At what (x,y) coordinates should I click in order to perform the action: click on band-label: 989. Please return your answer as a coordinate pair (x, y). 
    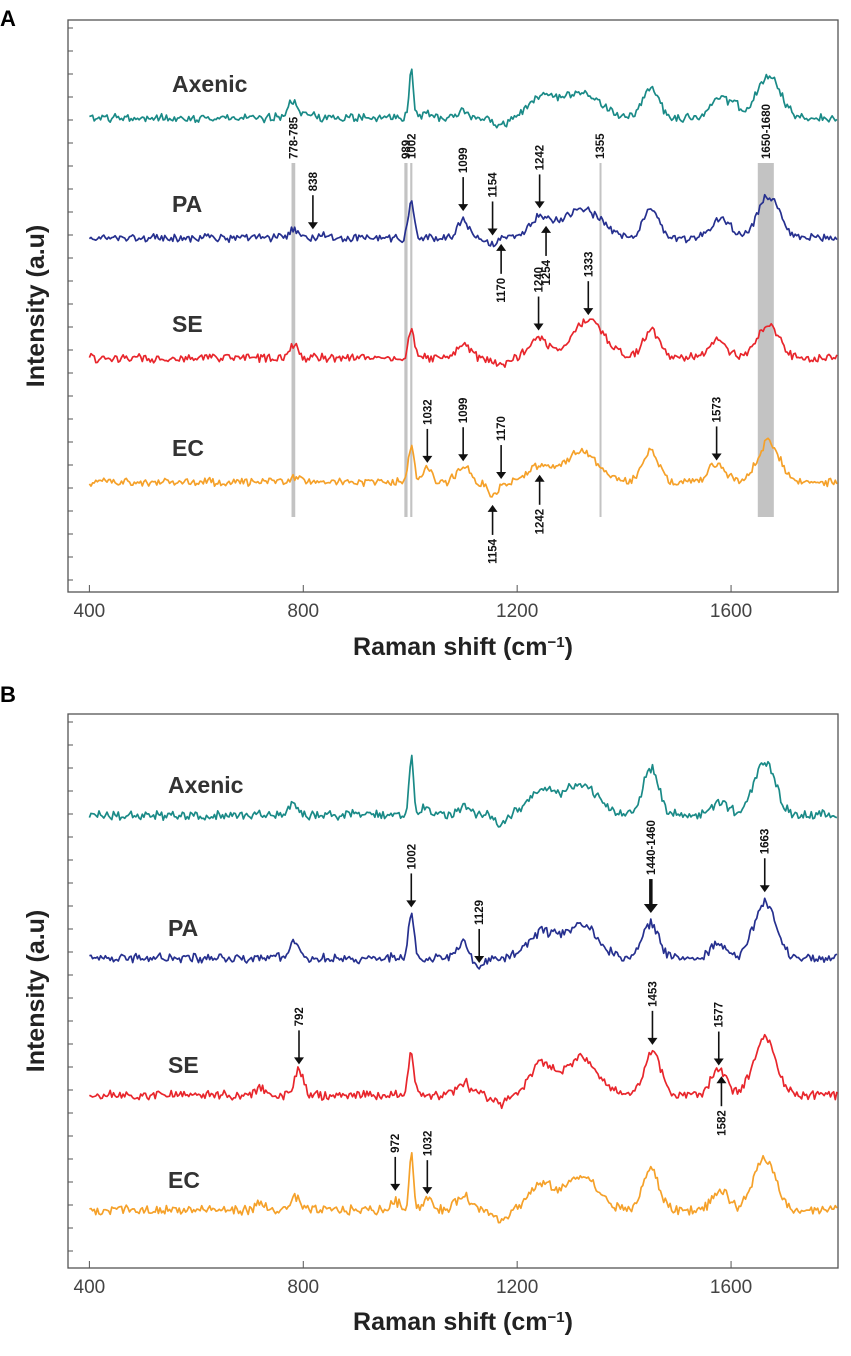
    Looking at the image, I should click on (407, 149).